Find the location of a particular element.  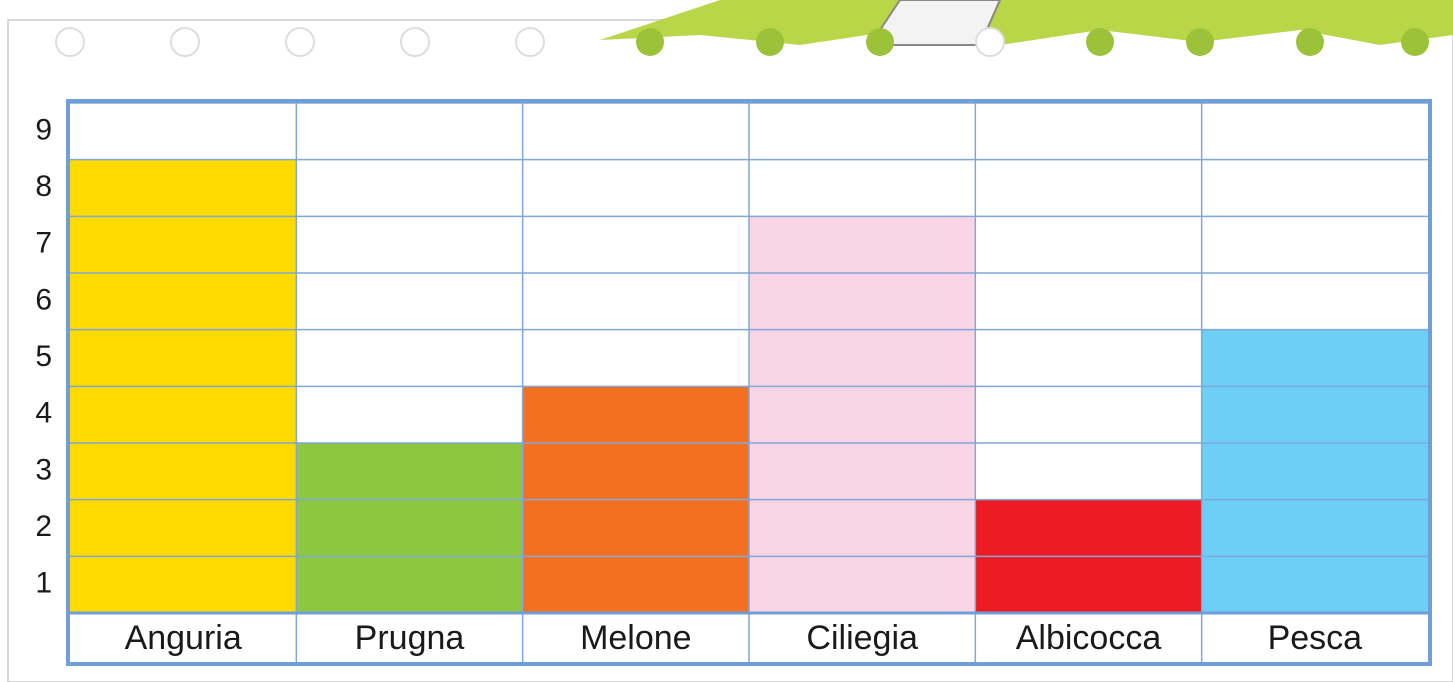

y-tick-label: 6 is located at coordinates (43, 299).